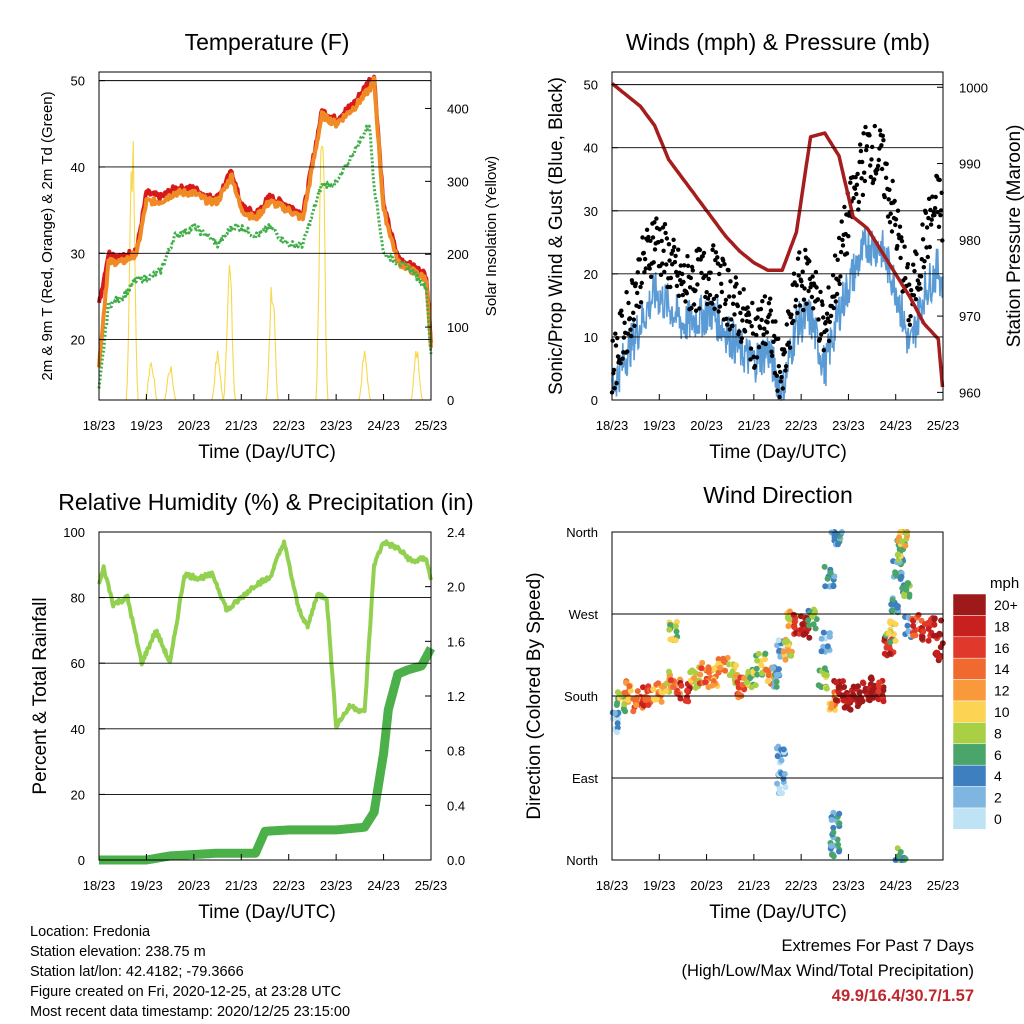 The width and height of the screenshot is (1024, 1024). I want to click on y-tick-label: 20, so click(591, 274).